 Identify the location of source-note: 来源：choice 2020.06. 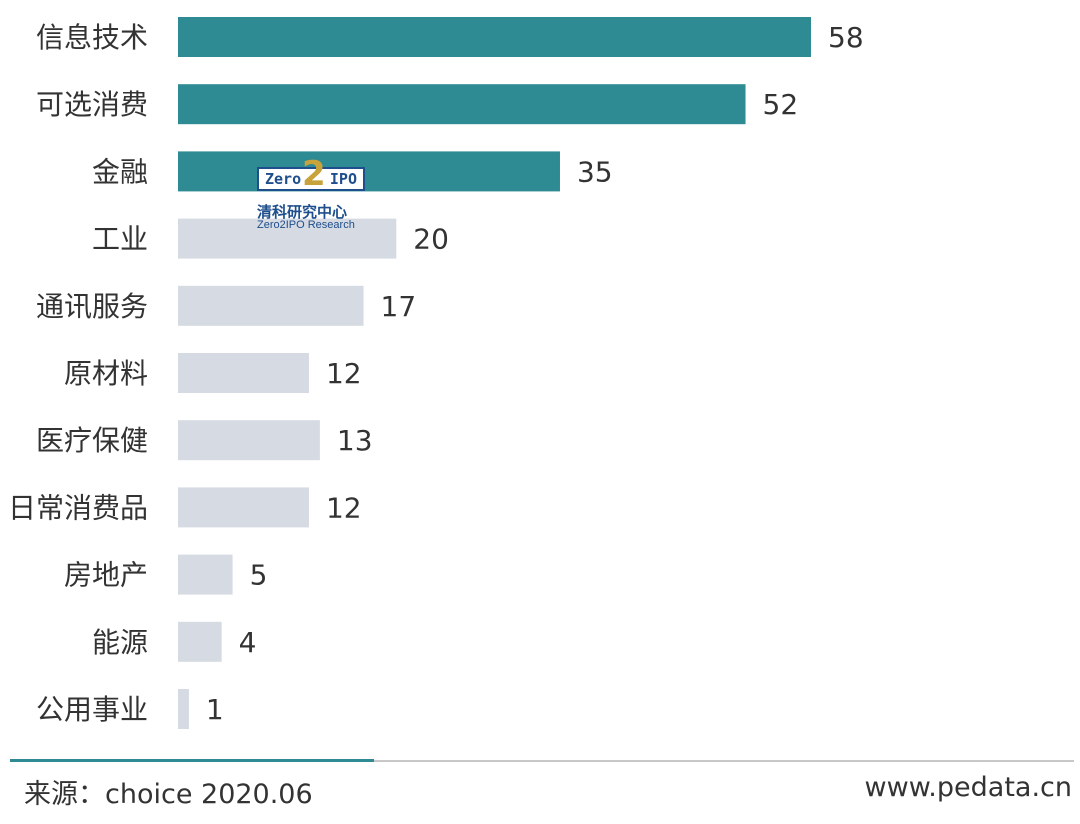
(168, 794).